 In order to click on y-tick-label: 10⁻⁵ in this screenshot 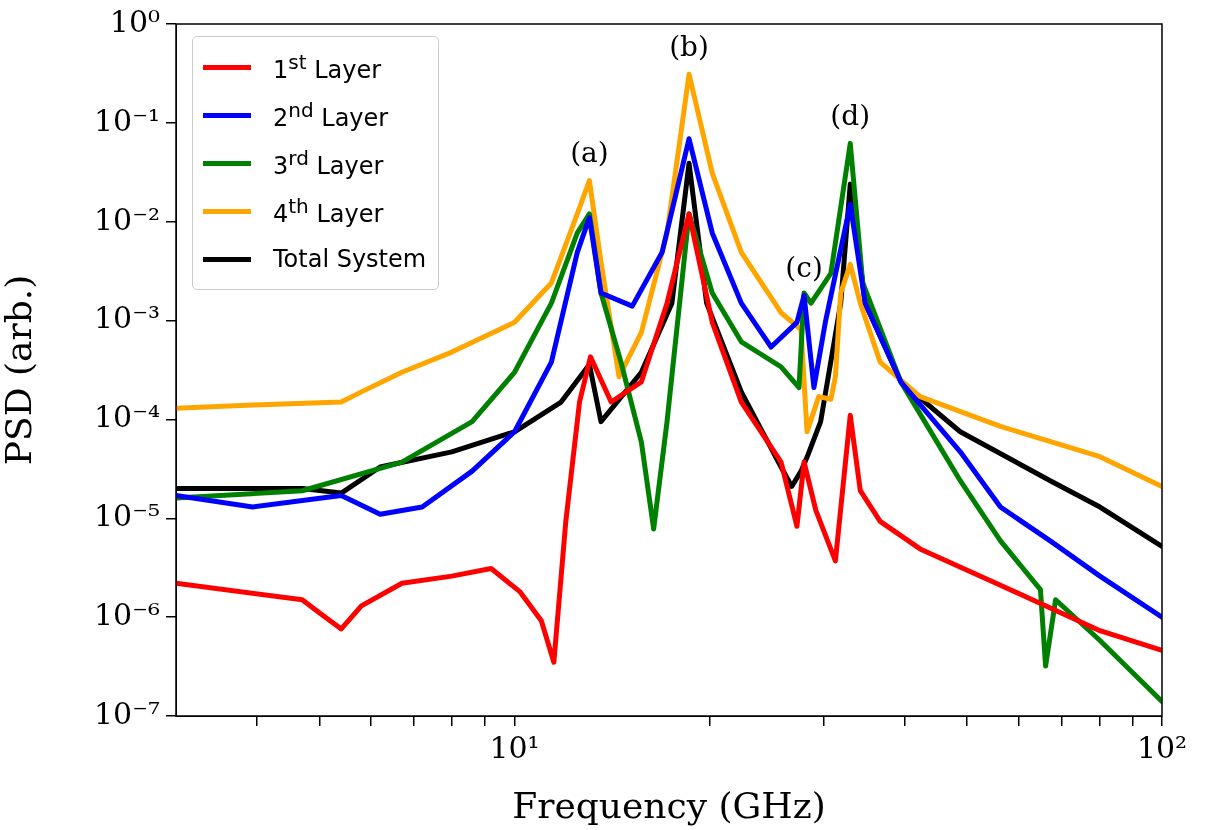, I will do `click(126, 516)`.